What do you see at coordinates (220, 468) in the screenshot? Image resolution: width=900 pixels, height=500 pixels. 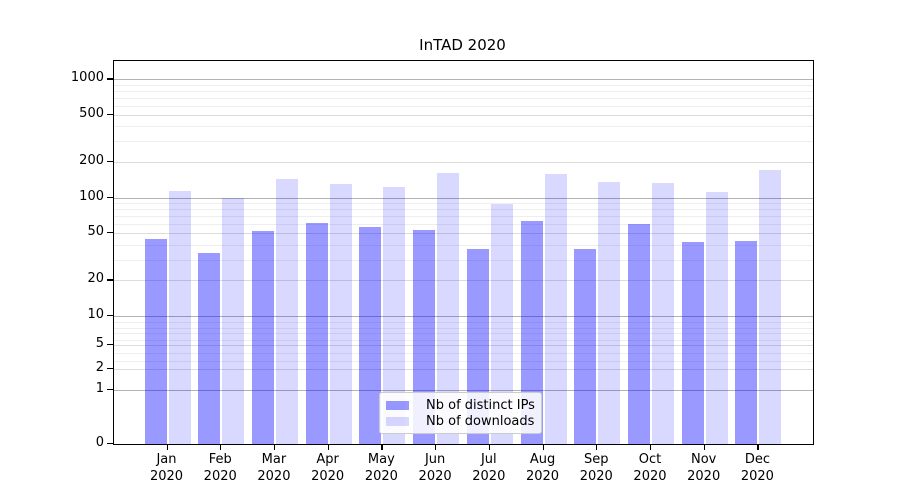 I see `x-tick-label-feb: Feb 2020` at bounding box center [220, 468].